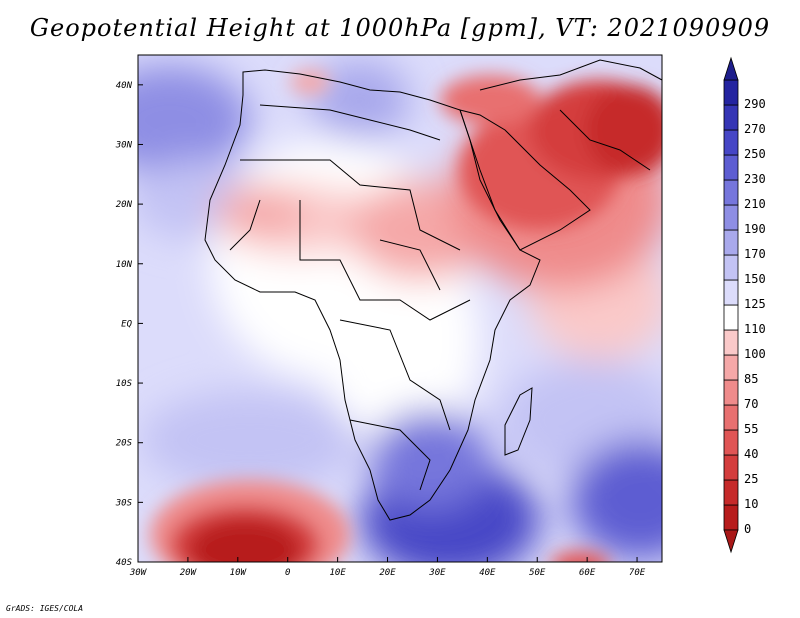 The image size is (800, 618). What do you see at coordinates (751, 379) in the screenshot?
I see `colorbar-label: 85` at bounding box center [751, 379].